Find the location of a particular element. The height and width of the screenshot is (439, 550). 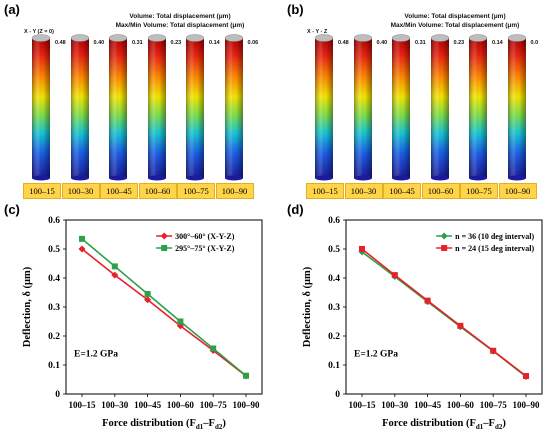

config-tag-a-1: 100–15 is located at coordinates (42, 191).